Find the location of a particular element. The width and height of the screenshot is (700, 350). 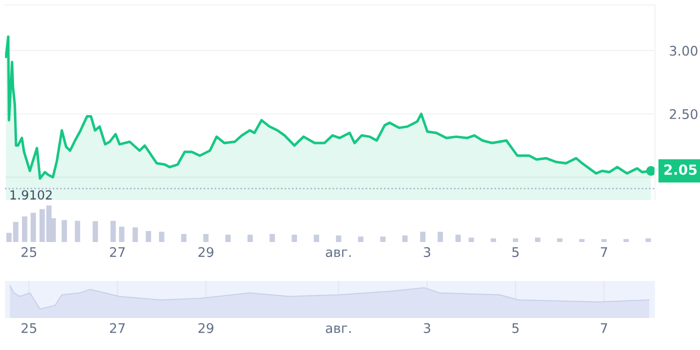

annotation: 2.05 is located at coordinates (680, 169).